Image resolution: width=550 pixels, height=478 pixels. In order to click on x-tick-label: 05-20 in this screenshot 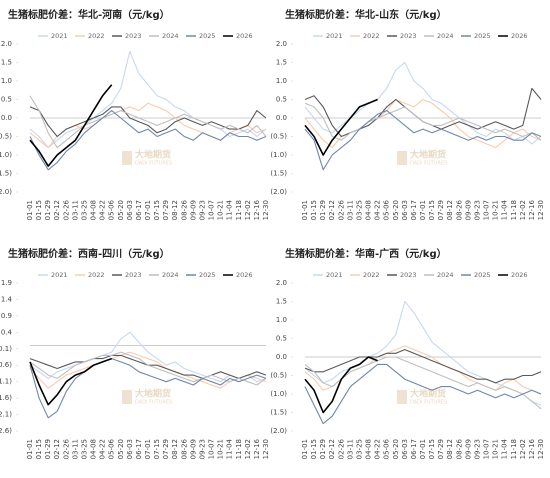, I will do `click(396, 449)`.